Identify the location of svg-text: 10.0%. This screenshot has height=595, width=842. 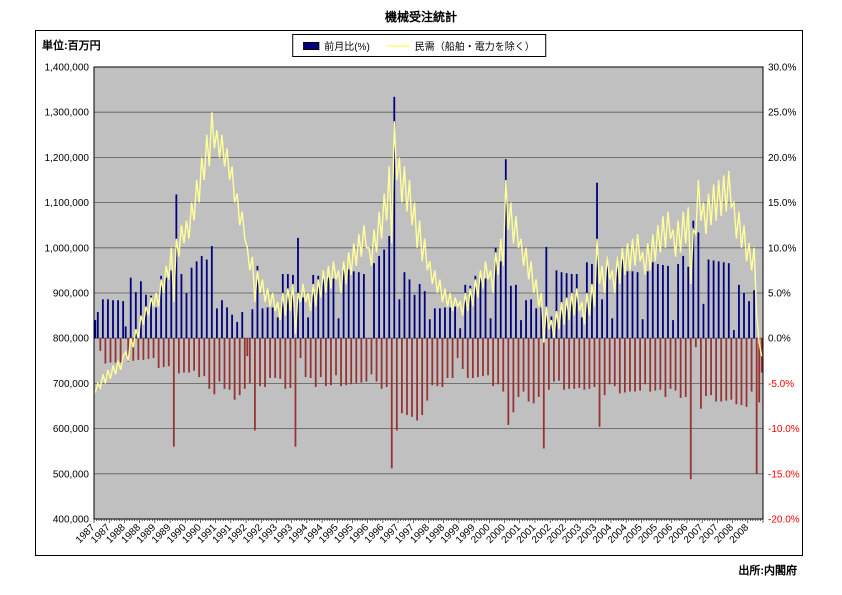
(782, 248).